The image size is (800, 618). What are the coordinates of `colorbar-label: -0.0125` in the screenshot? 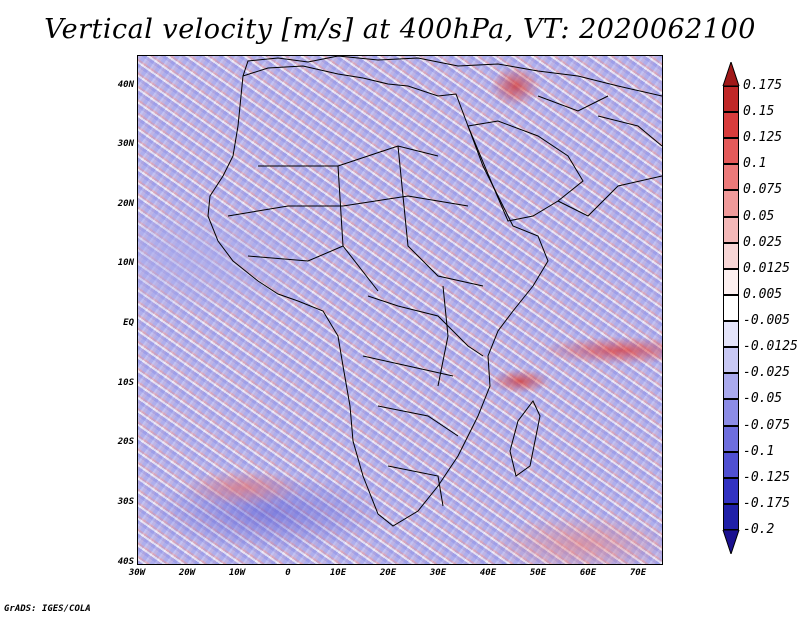 It's located at (770, 347).